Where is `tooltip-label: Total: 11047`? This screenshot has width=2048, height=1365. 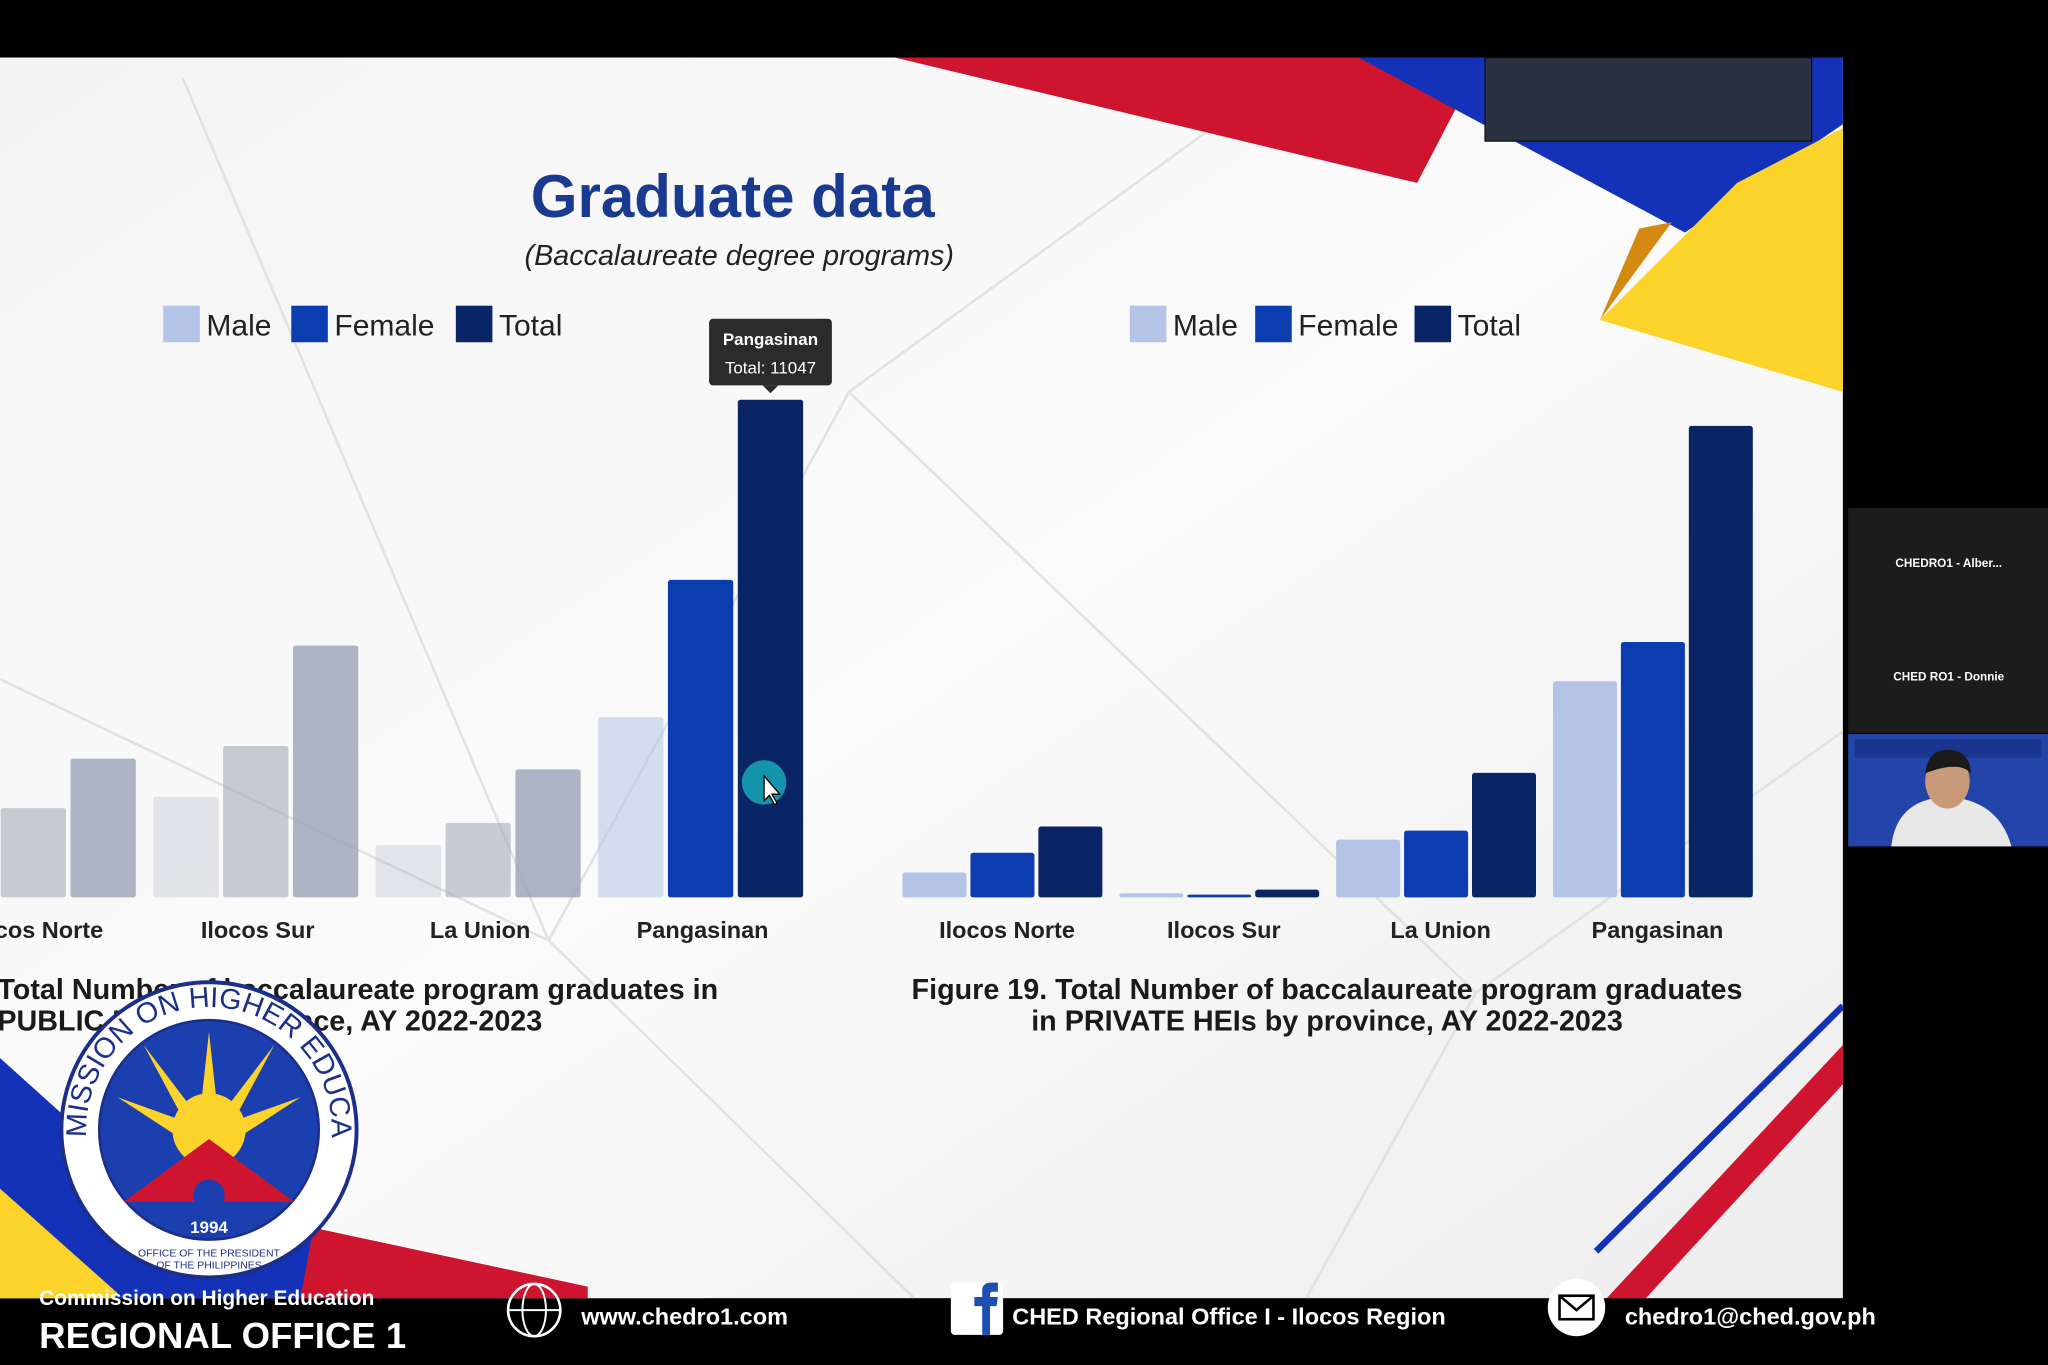 tooltip-label: Total: 11047 is located at coordinates (770, 368).